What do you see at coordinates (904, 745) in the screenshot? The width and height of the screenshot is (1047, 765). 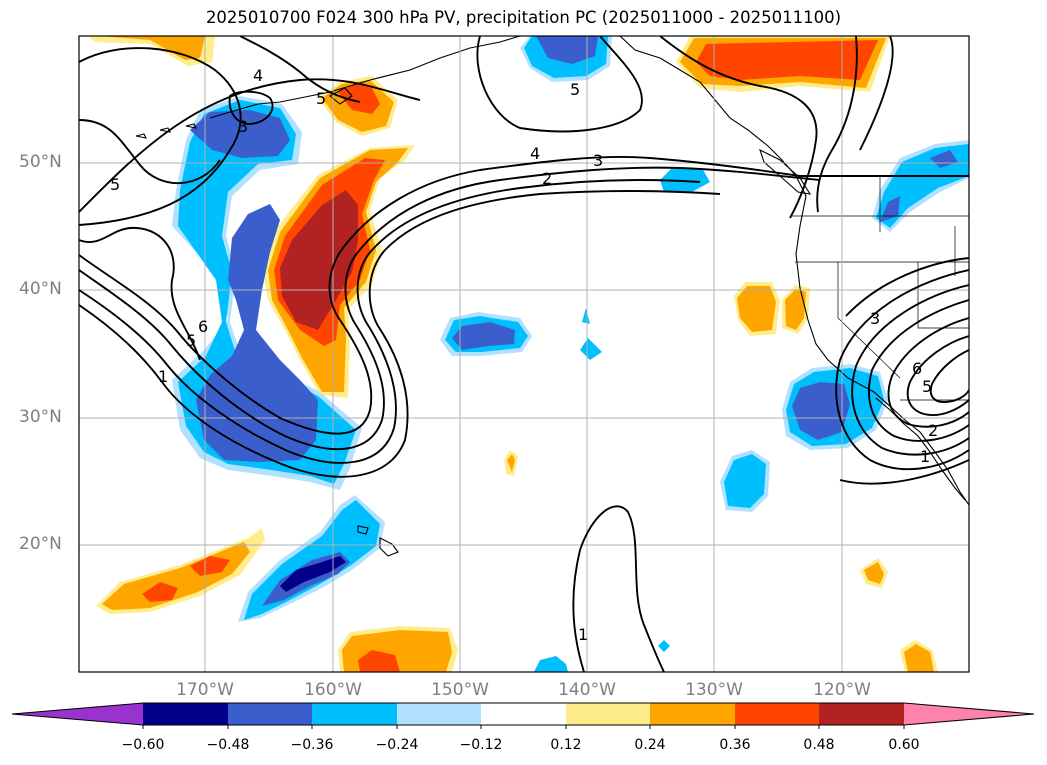 I see `colorbar-tick-label: 0.60` at bounding box center [904, 745].